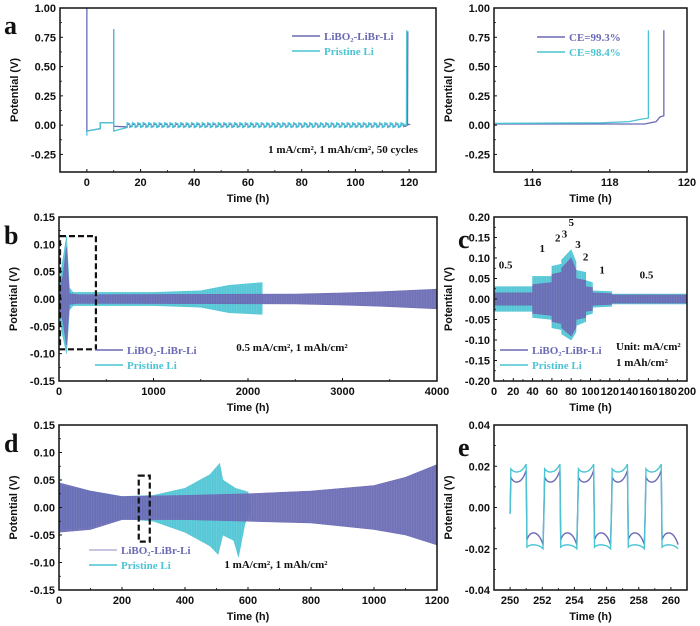  Describe the element at coordinates (302, 183) in the screenshot. I see `x-tick-label: 80` at that location.